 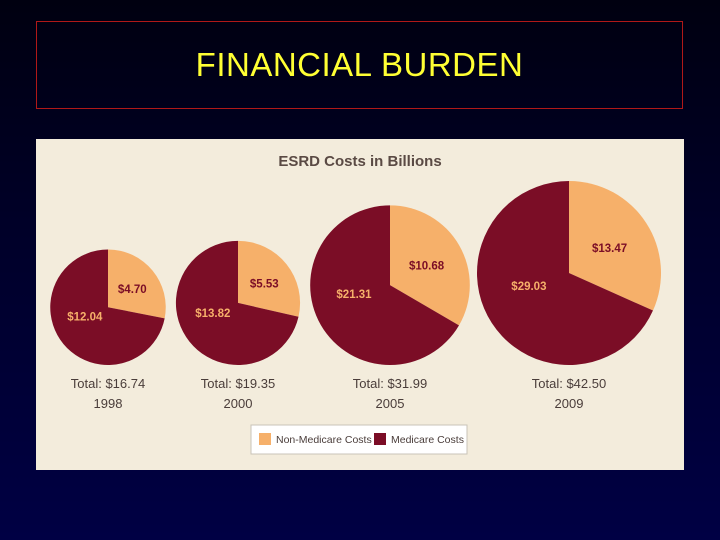 I want to click on slice-label-medicare-2000: $13.82, so click(x=212, y=314).